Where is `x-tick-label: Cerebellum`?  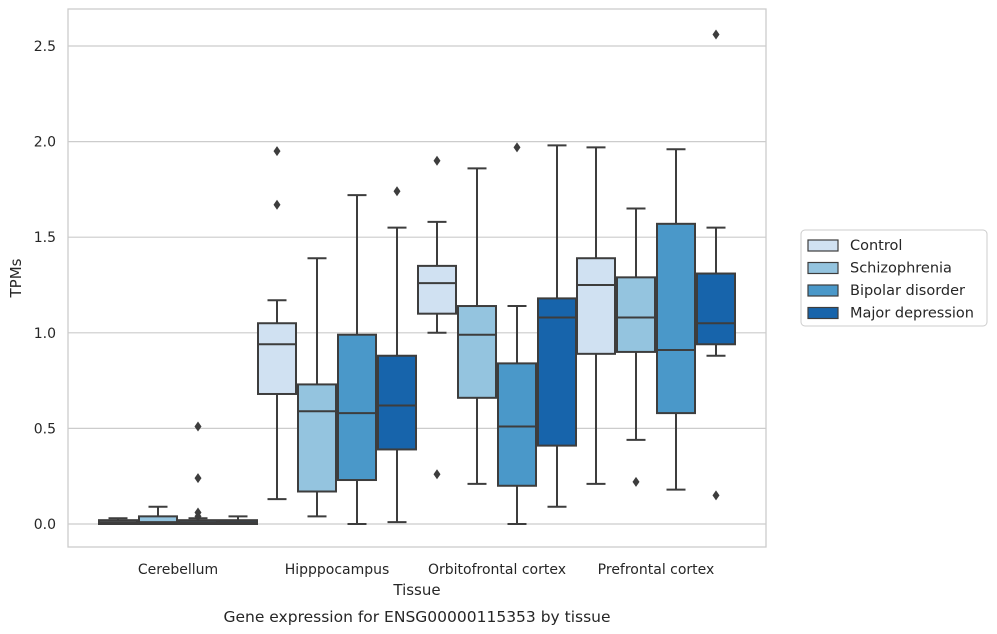
x-tick-label: Cerebellum is located at coordinates (178, 570).